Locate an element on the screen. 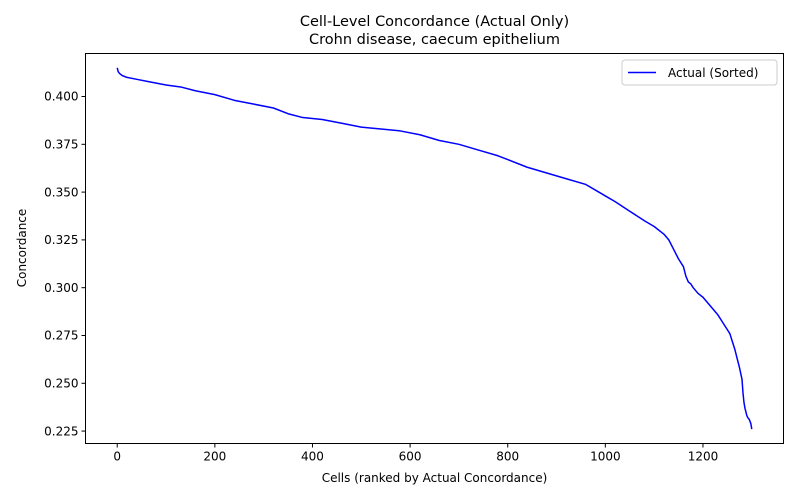 Image resolution: width=800 pixels, height=500 pixels. x-tick-label-3: 600 is located at coordinates (410, 457).